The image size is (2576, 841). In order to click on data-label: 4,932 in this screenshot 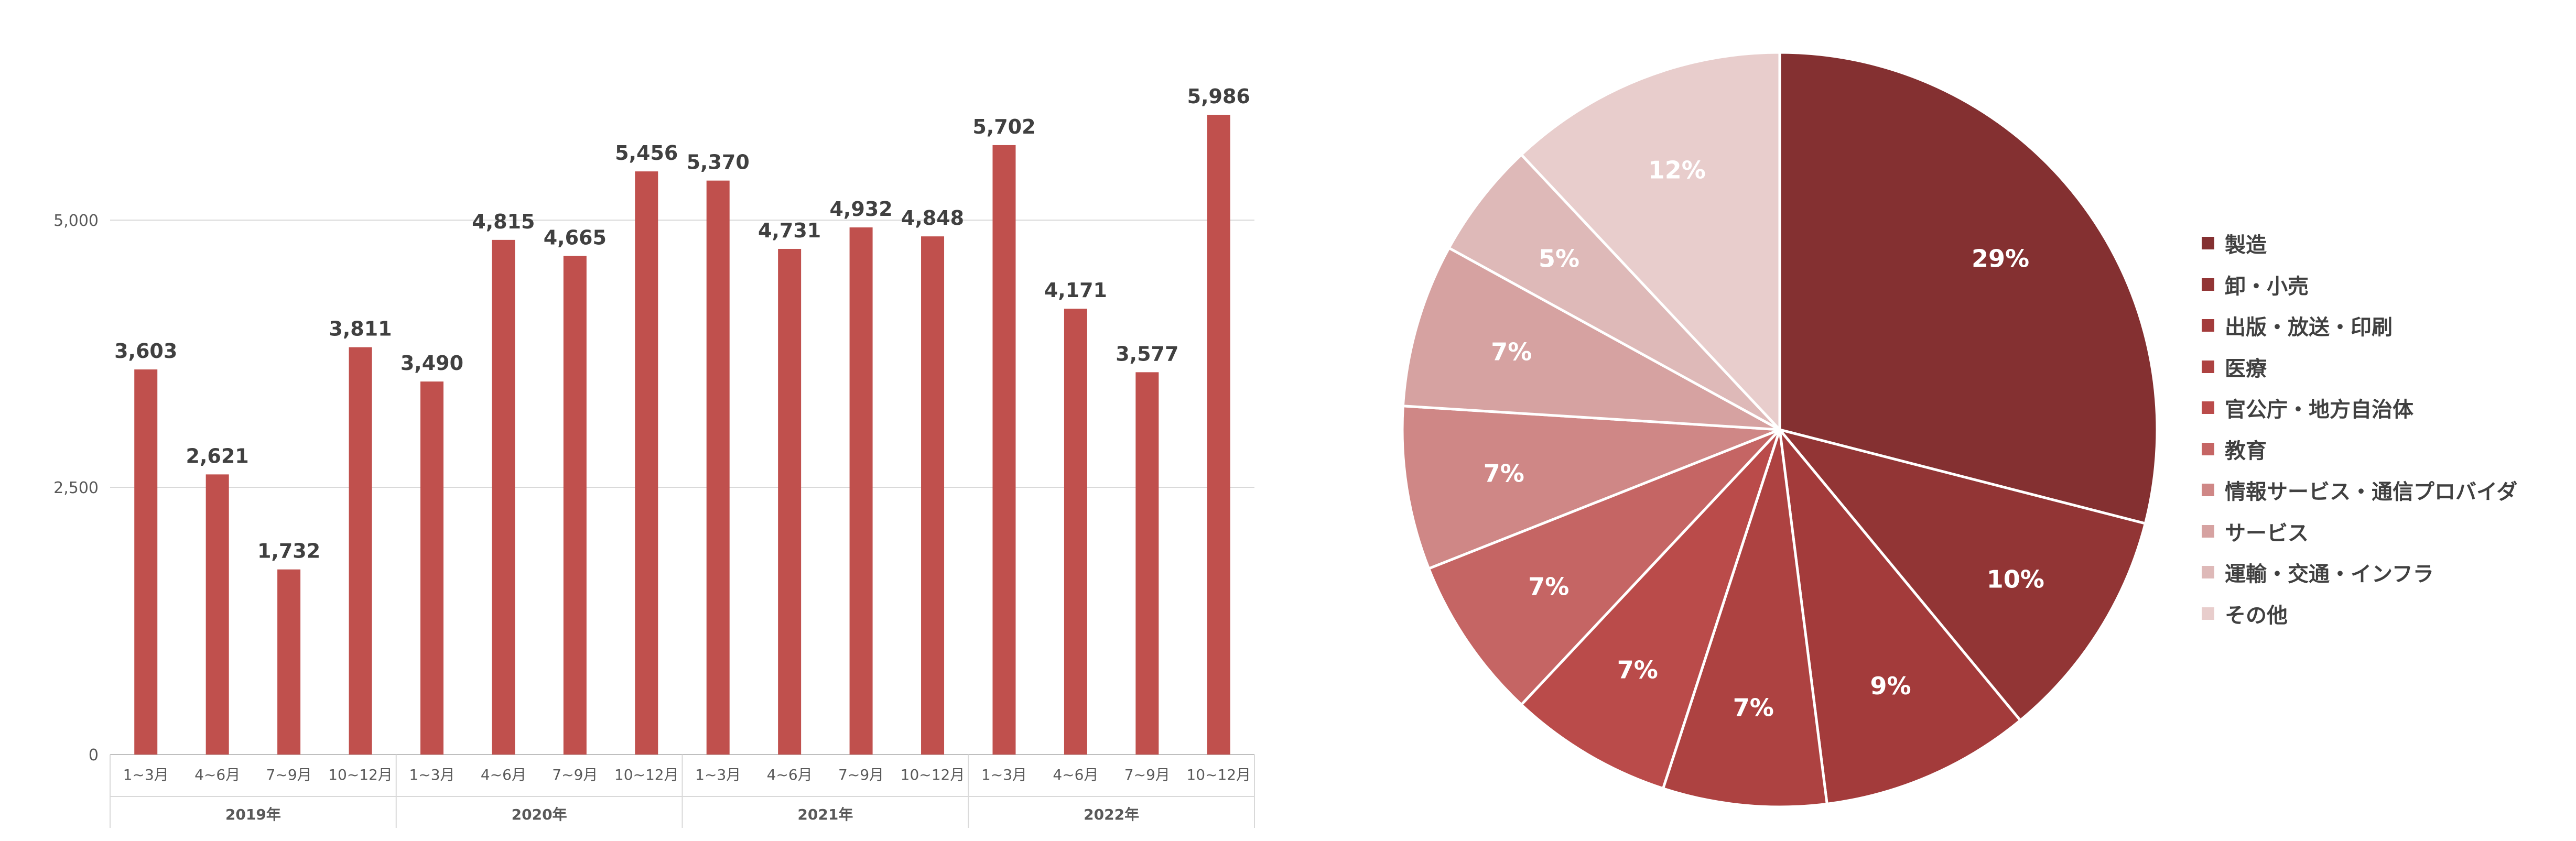, I will do `click(860, 209)`.